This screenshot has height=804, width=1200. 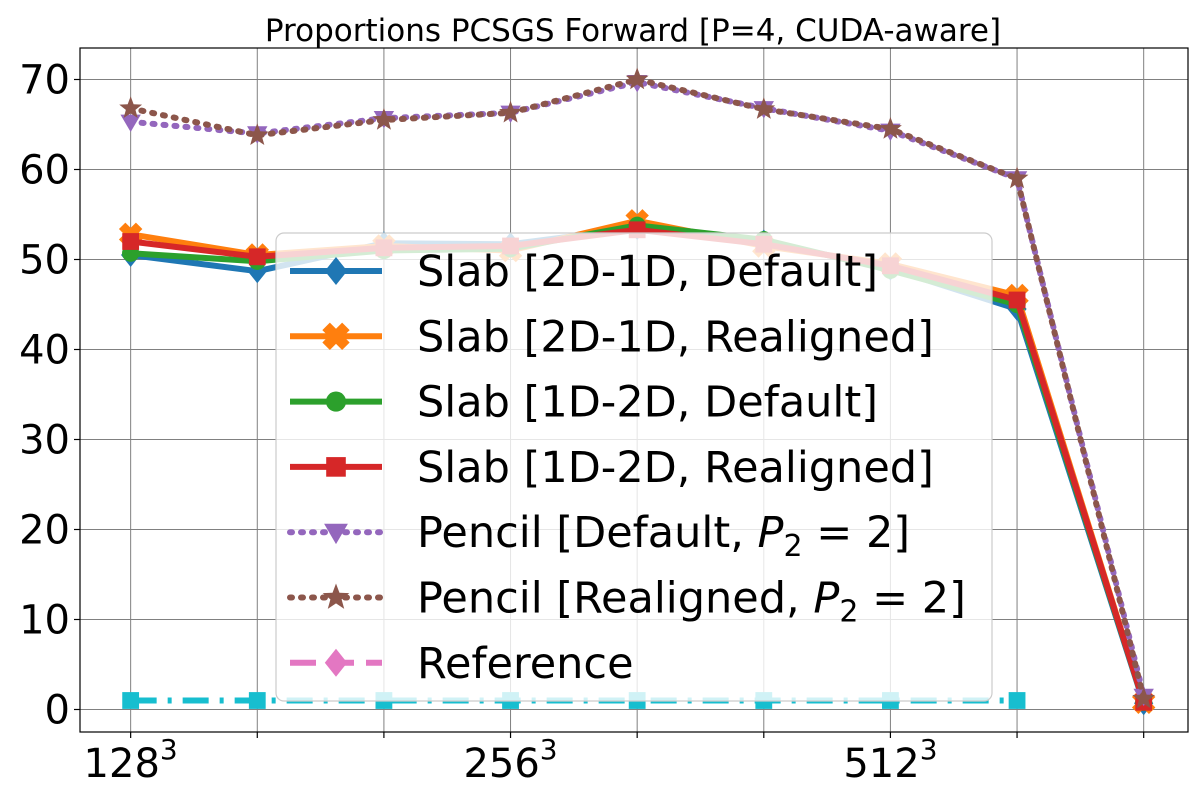 I want to click on y-tick-label: 40, so click(x=44, y=351).